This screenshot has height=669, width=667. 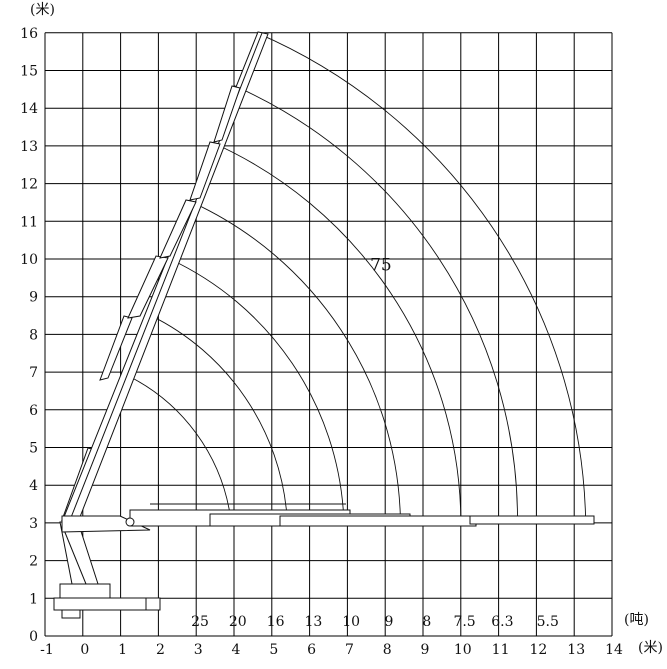 What do you see at coordinates (29, 72) in the screenshot?
I see `y-tick-label: 15` at bounding box center [29, 72].